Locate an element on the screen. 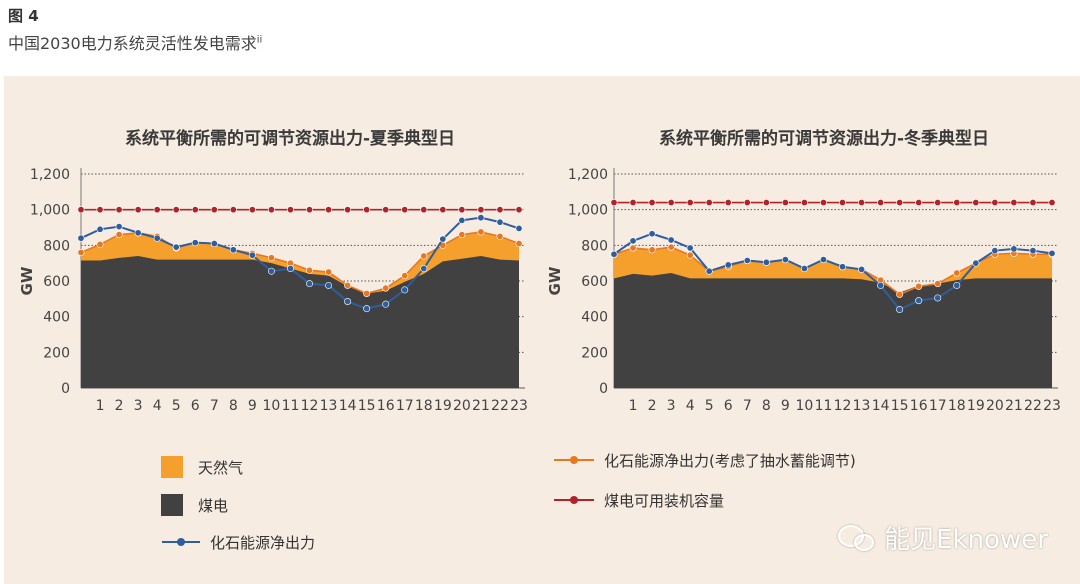  chart2-xtick-label: 15 is located at coordinates (900, 406).